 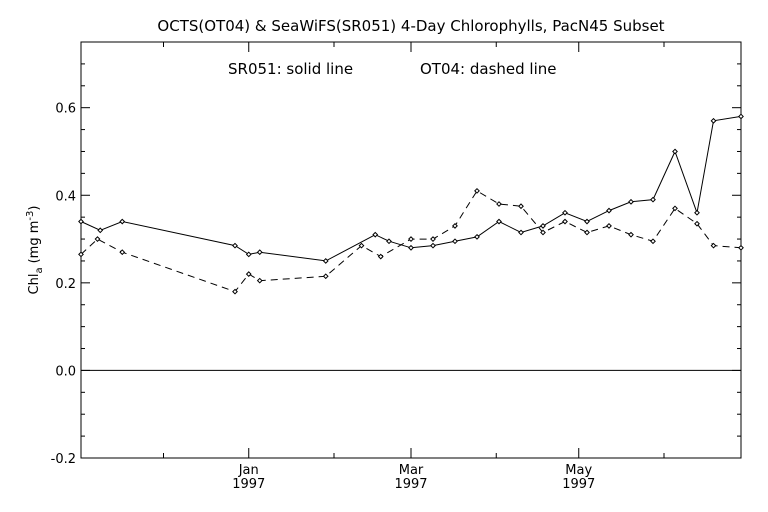 What do you see at coordinates (65, 284) in the screenshot?
I see `y-tick-label: 0.2` at bounding box center [65, 284].